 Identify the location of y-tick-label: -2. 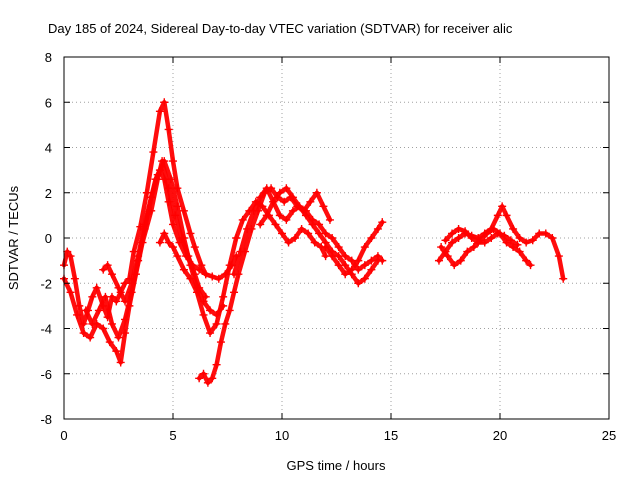
(46, 283).